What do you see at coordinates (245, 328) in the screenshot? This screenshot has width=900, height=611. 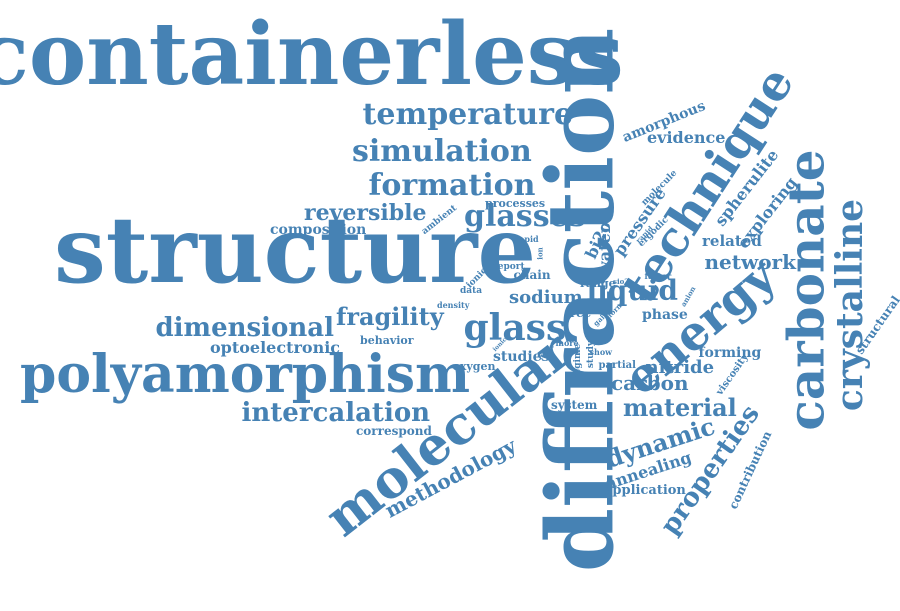 I see `word-dimensional: dimensional` at bounding box center [245, 328].